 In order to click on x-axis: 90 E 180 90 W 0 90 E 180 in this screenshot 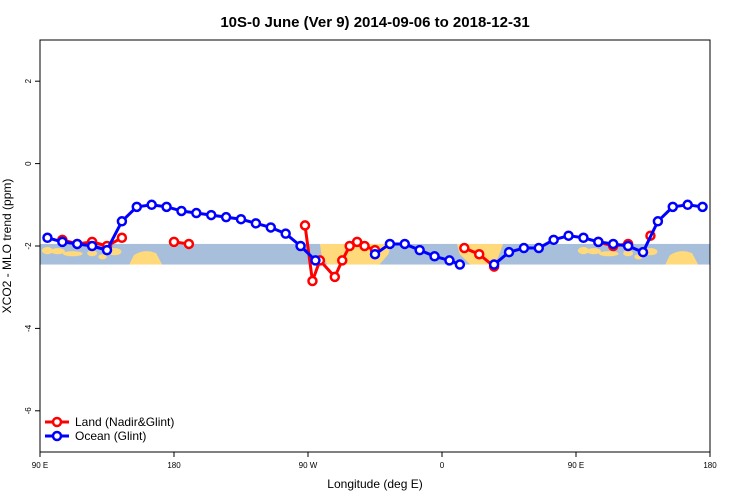, I will do `click(374, 461)`.